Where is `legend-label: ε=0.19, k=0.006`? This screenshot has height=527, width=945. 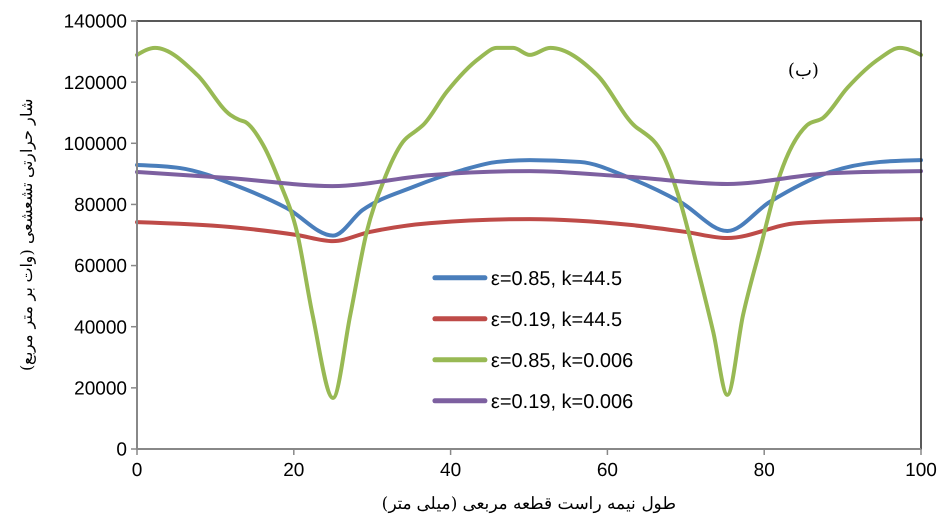
legend-label: ε=0.19, k=0.006 is located at coordinates (562, 401).